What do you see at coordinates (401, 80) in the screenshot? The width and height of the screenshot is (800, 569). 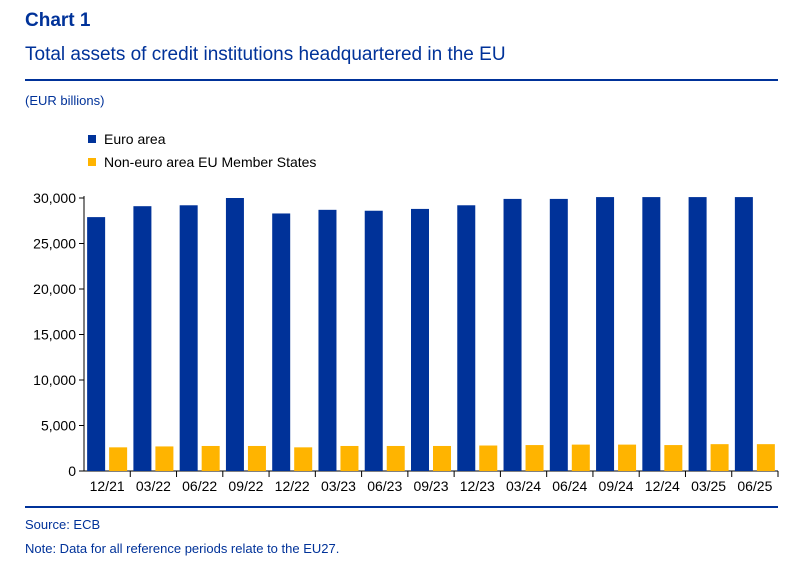 I see `title-divider` at bounding box center [401, 80].